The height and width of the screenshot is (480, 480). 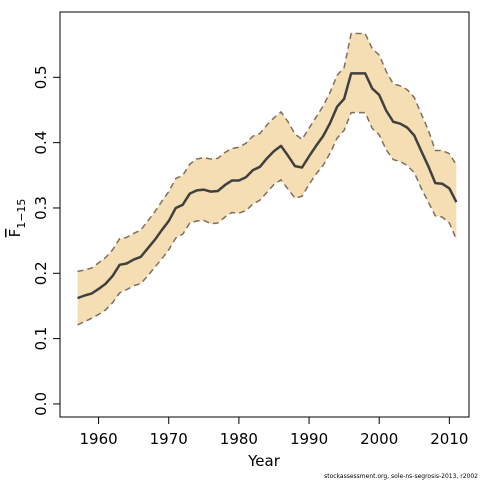 What do you see at coordinates (169, 439) in the screenshot?
I see `x-tick-label: 1970` at bounding box center [169, 439].